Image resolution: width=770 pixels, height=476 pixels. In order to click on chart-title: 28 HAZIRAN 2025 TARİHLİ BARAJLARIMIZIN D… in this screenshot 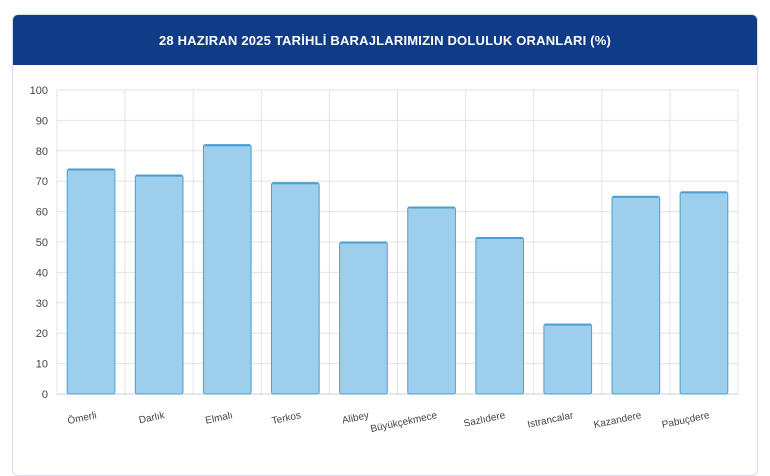, I will do `click(385, 40)`.